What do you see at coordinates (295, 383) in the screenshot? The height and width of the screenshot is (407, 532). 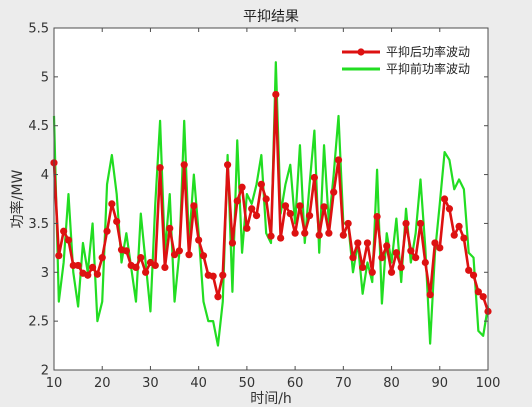 I see `x-tick-label: 60` at bounding box center [295, 383].